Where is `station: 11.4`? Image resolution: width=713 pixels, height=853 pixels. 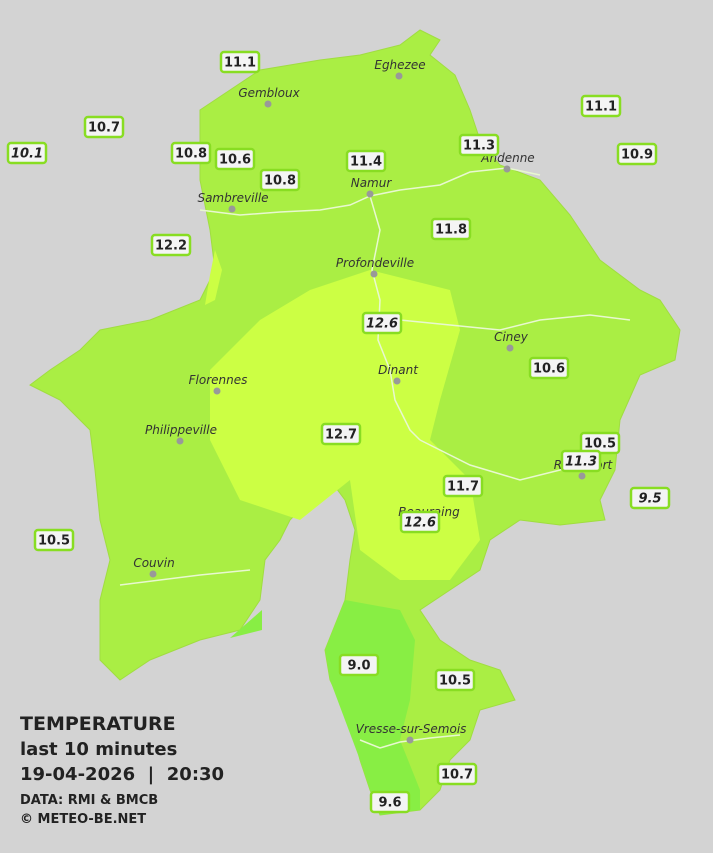 station: 11.4 is located at coordinates (366, 161).